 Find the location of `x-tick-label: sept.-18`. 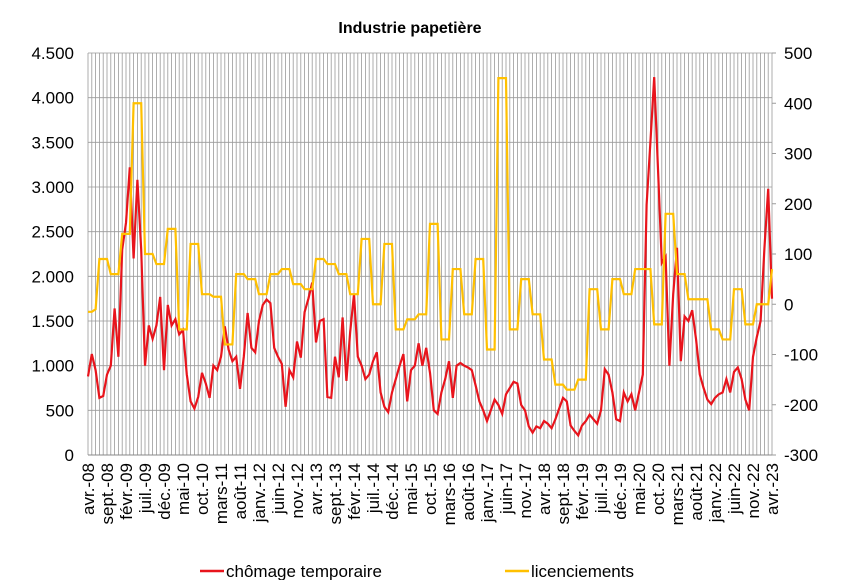

x-tick-label: sept.-18 is located at coordinates (563, 493).